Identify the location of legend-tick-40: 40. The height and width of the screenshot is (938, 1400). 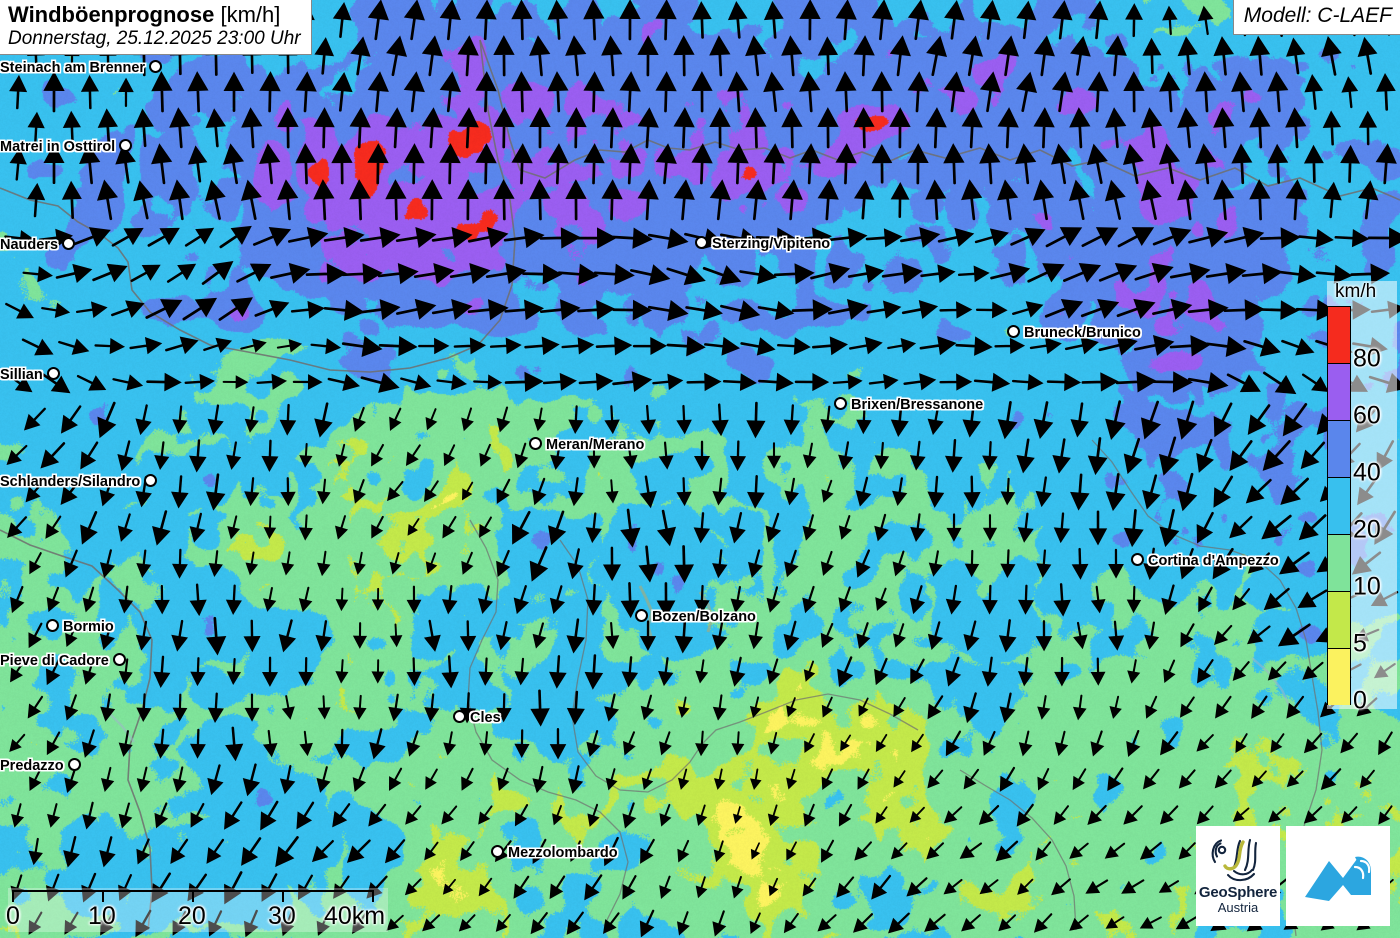
(1367, 472).